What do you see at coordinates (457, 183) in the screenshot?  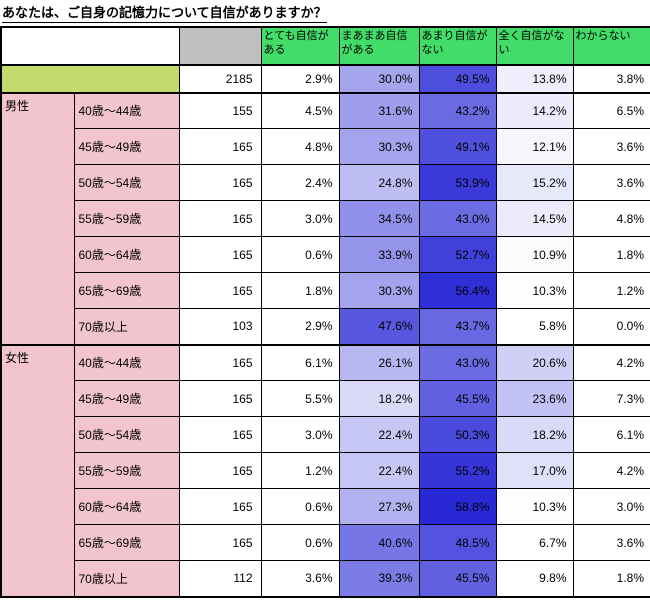 I see `percent-cell: 53.9%` at bounding box center [457, 183].